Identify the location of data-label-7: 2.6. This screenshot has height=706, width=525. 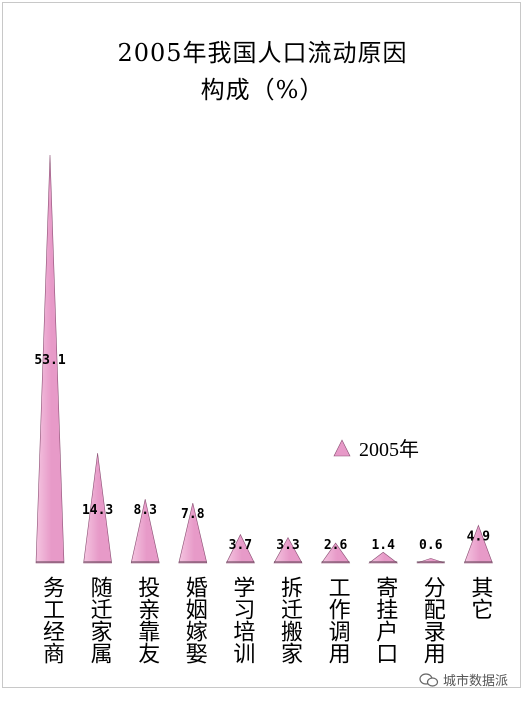
(336, 545).